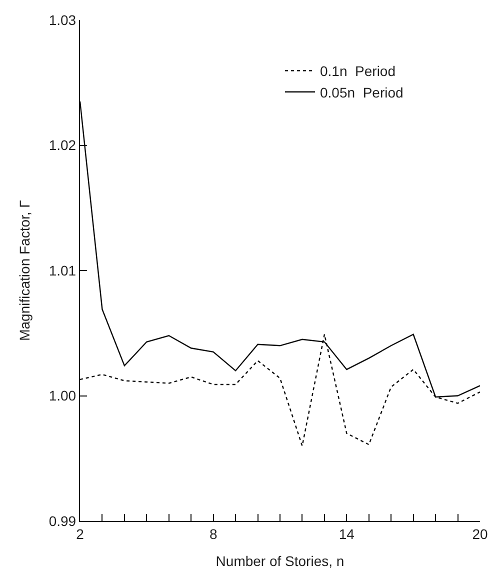  Describe the element at coordinates (62, 270) in the screenshot. I see `y-tick-label: 1.01` at that location.